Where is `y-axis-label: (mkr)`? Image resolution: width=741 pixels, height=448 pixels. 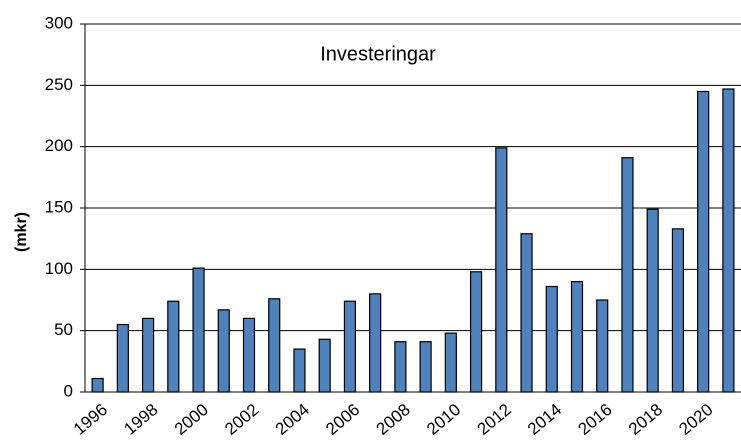
y-axis-label: (mkr) is located at coordinates (21, 232).